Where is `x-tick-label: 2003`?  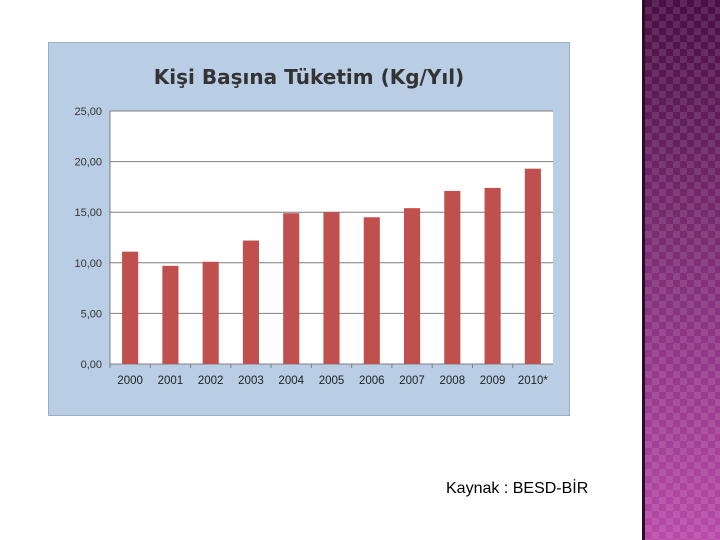 x-tick-label: 2003 is located at coordinates (251, 381).